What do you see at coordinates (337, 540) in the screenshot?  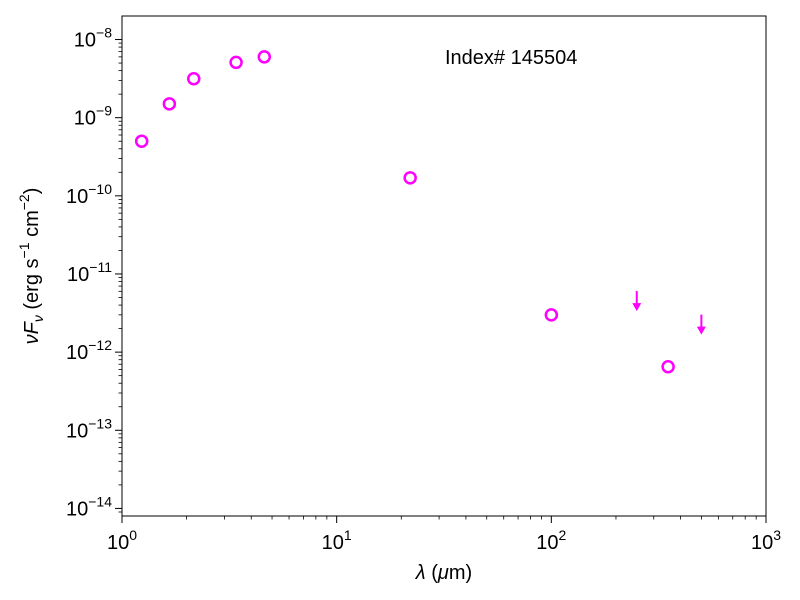 I see `x-tick-label: 10¹` at bounding box center [337, 540].